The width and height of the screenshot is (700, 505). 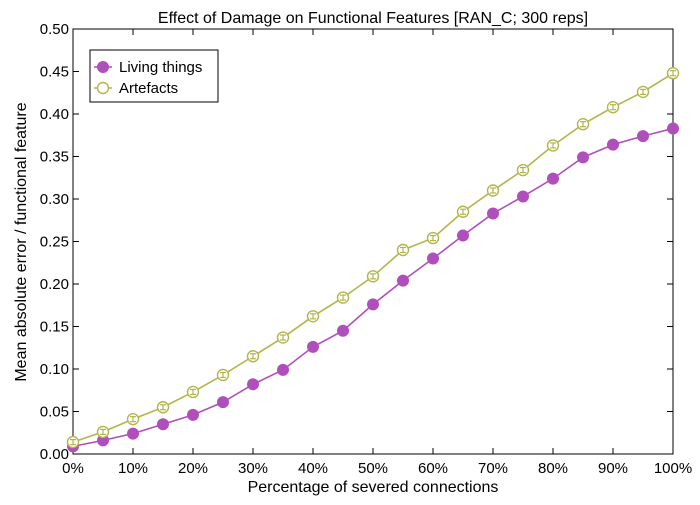 I want to click on legend-label-living-things: Living things, so click(x=160, y=67).